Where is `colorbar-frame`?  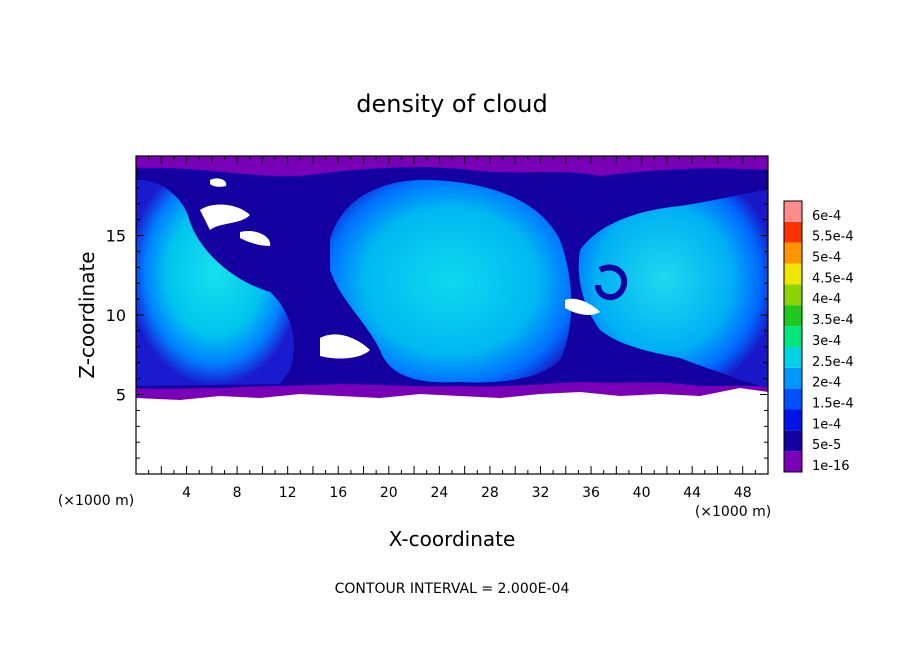 colorbar-frame is located at coordinates (793, 336).